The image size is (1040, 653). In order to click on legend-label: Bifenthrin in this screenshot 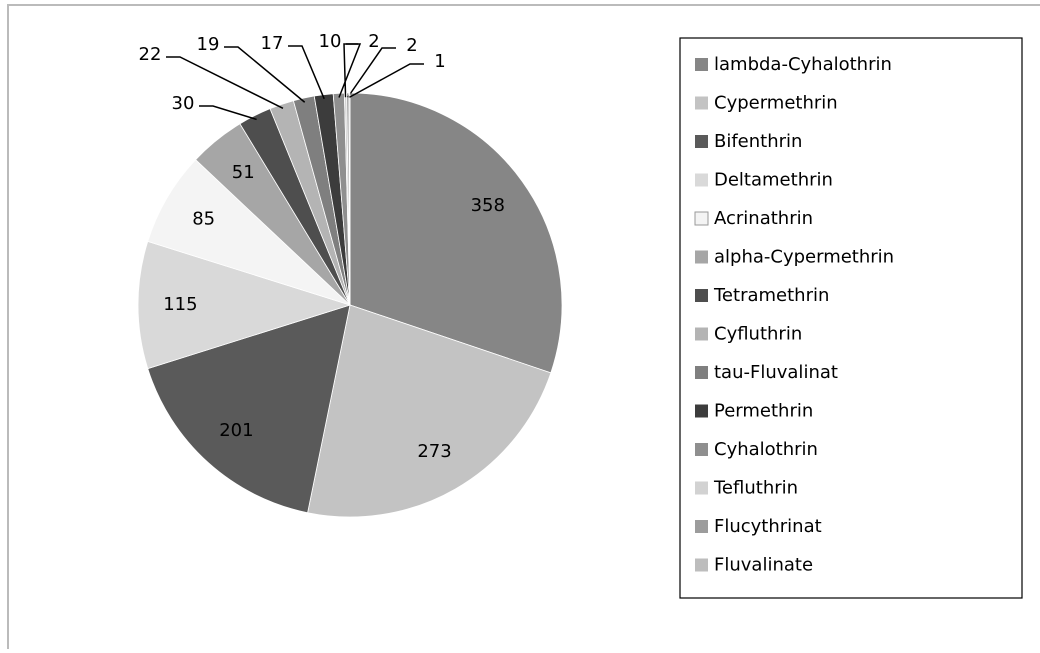, I will do `click(758, 141)`.